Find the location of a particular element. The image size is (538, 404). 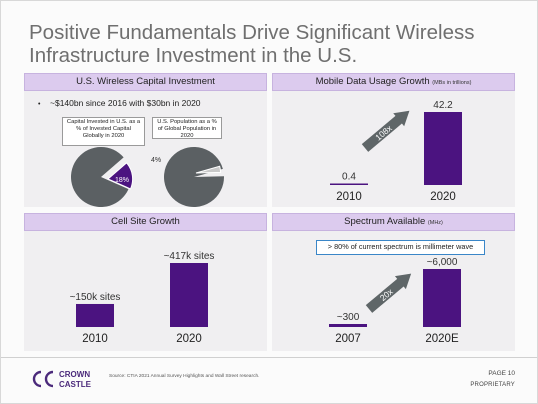

footer-divider is located at coordinates (269, 357).